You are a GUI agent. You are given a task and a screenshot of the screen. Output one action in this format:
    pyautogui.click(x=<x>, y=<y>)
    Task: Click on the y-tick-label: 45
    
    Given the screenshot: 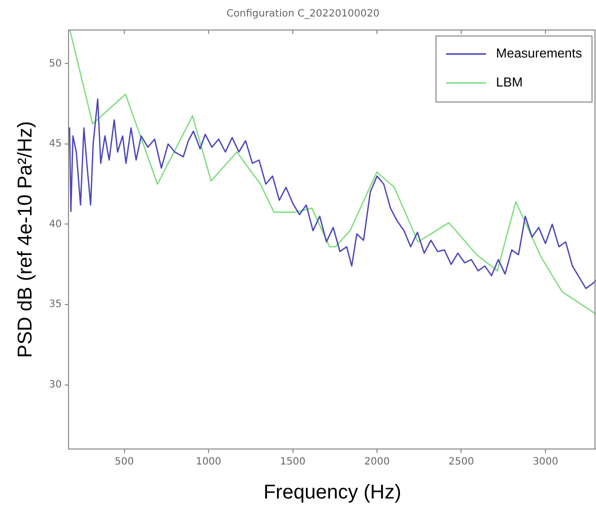 What is the action you would take?
    pyautogui.click(x=55, y=144)
    